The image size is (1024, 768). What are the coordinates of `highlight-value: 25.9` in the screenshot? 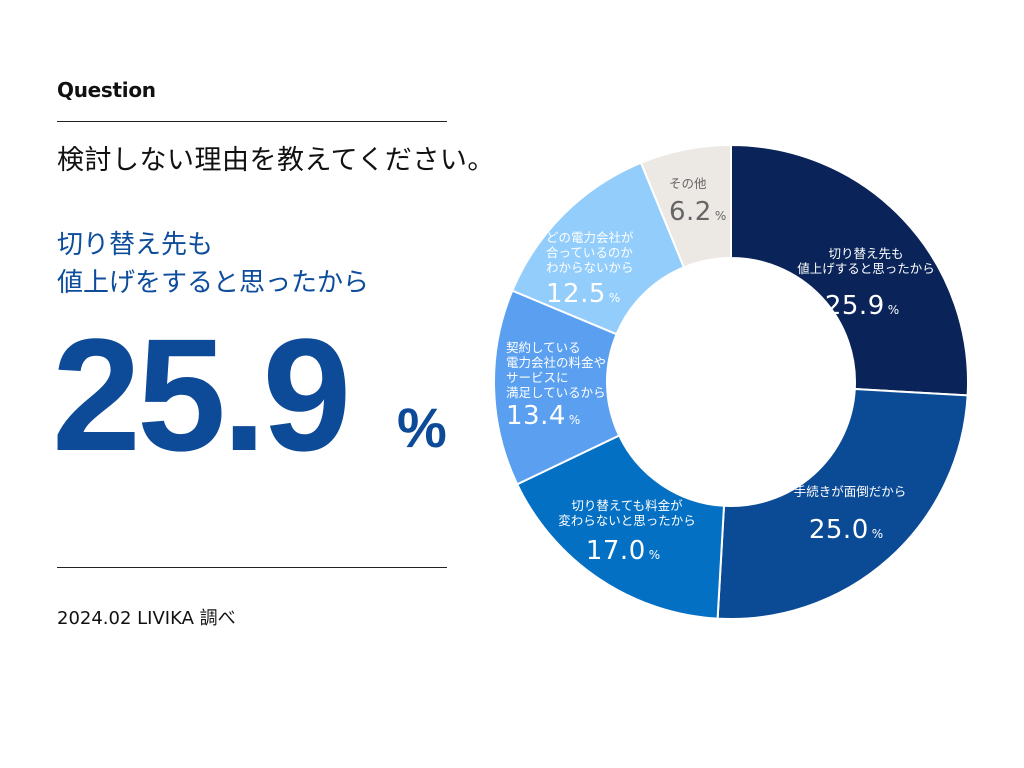 It's located at (201, 394).